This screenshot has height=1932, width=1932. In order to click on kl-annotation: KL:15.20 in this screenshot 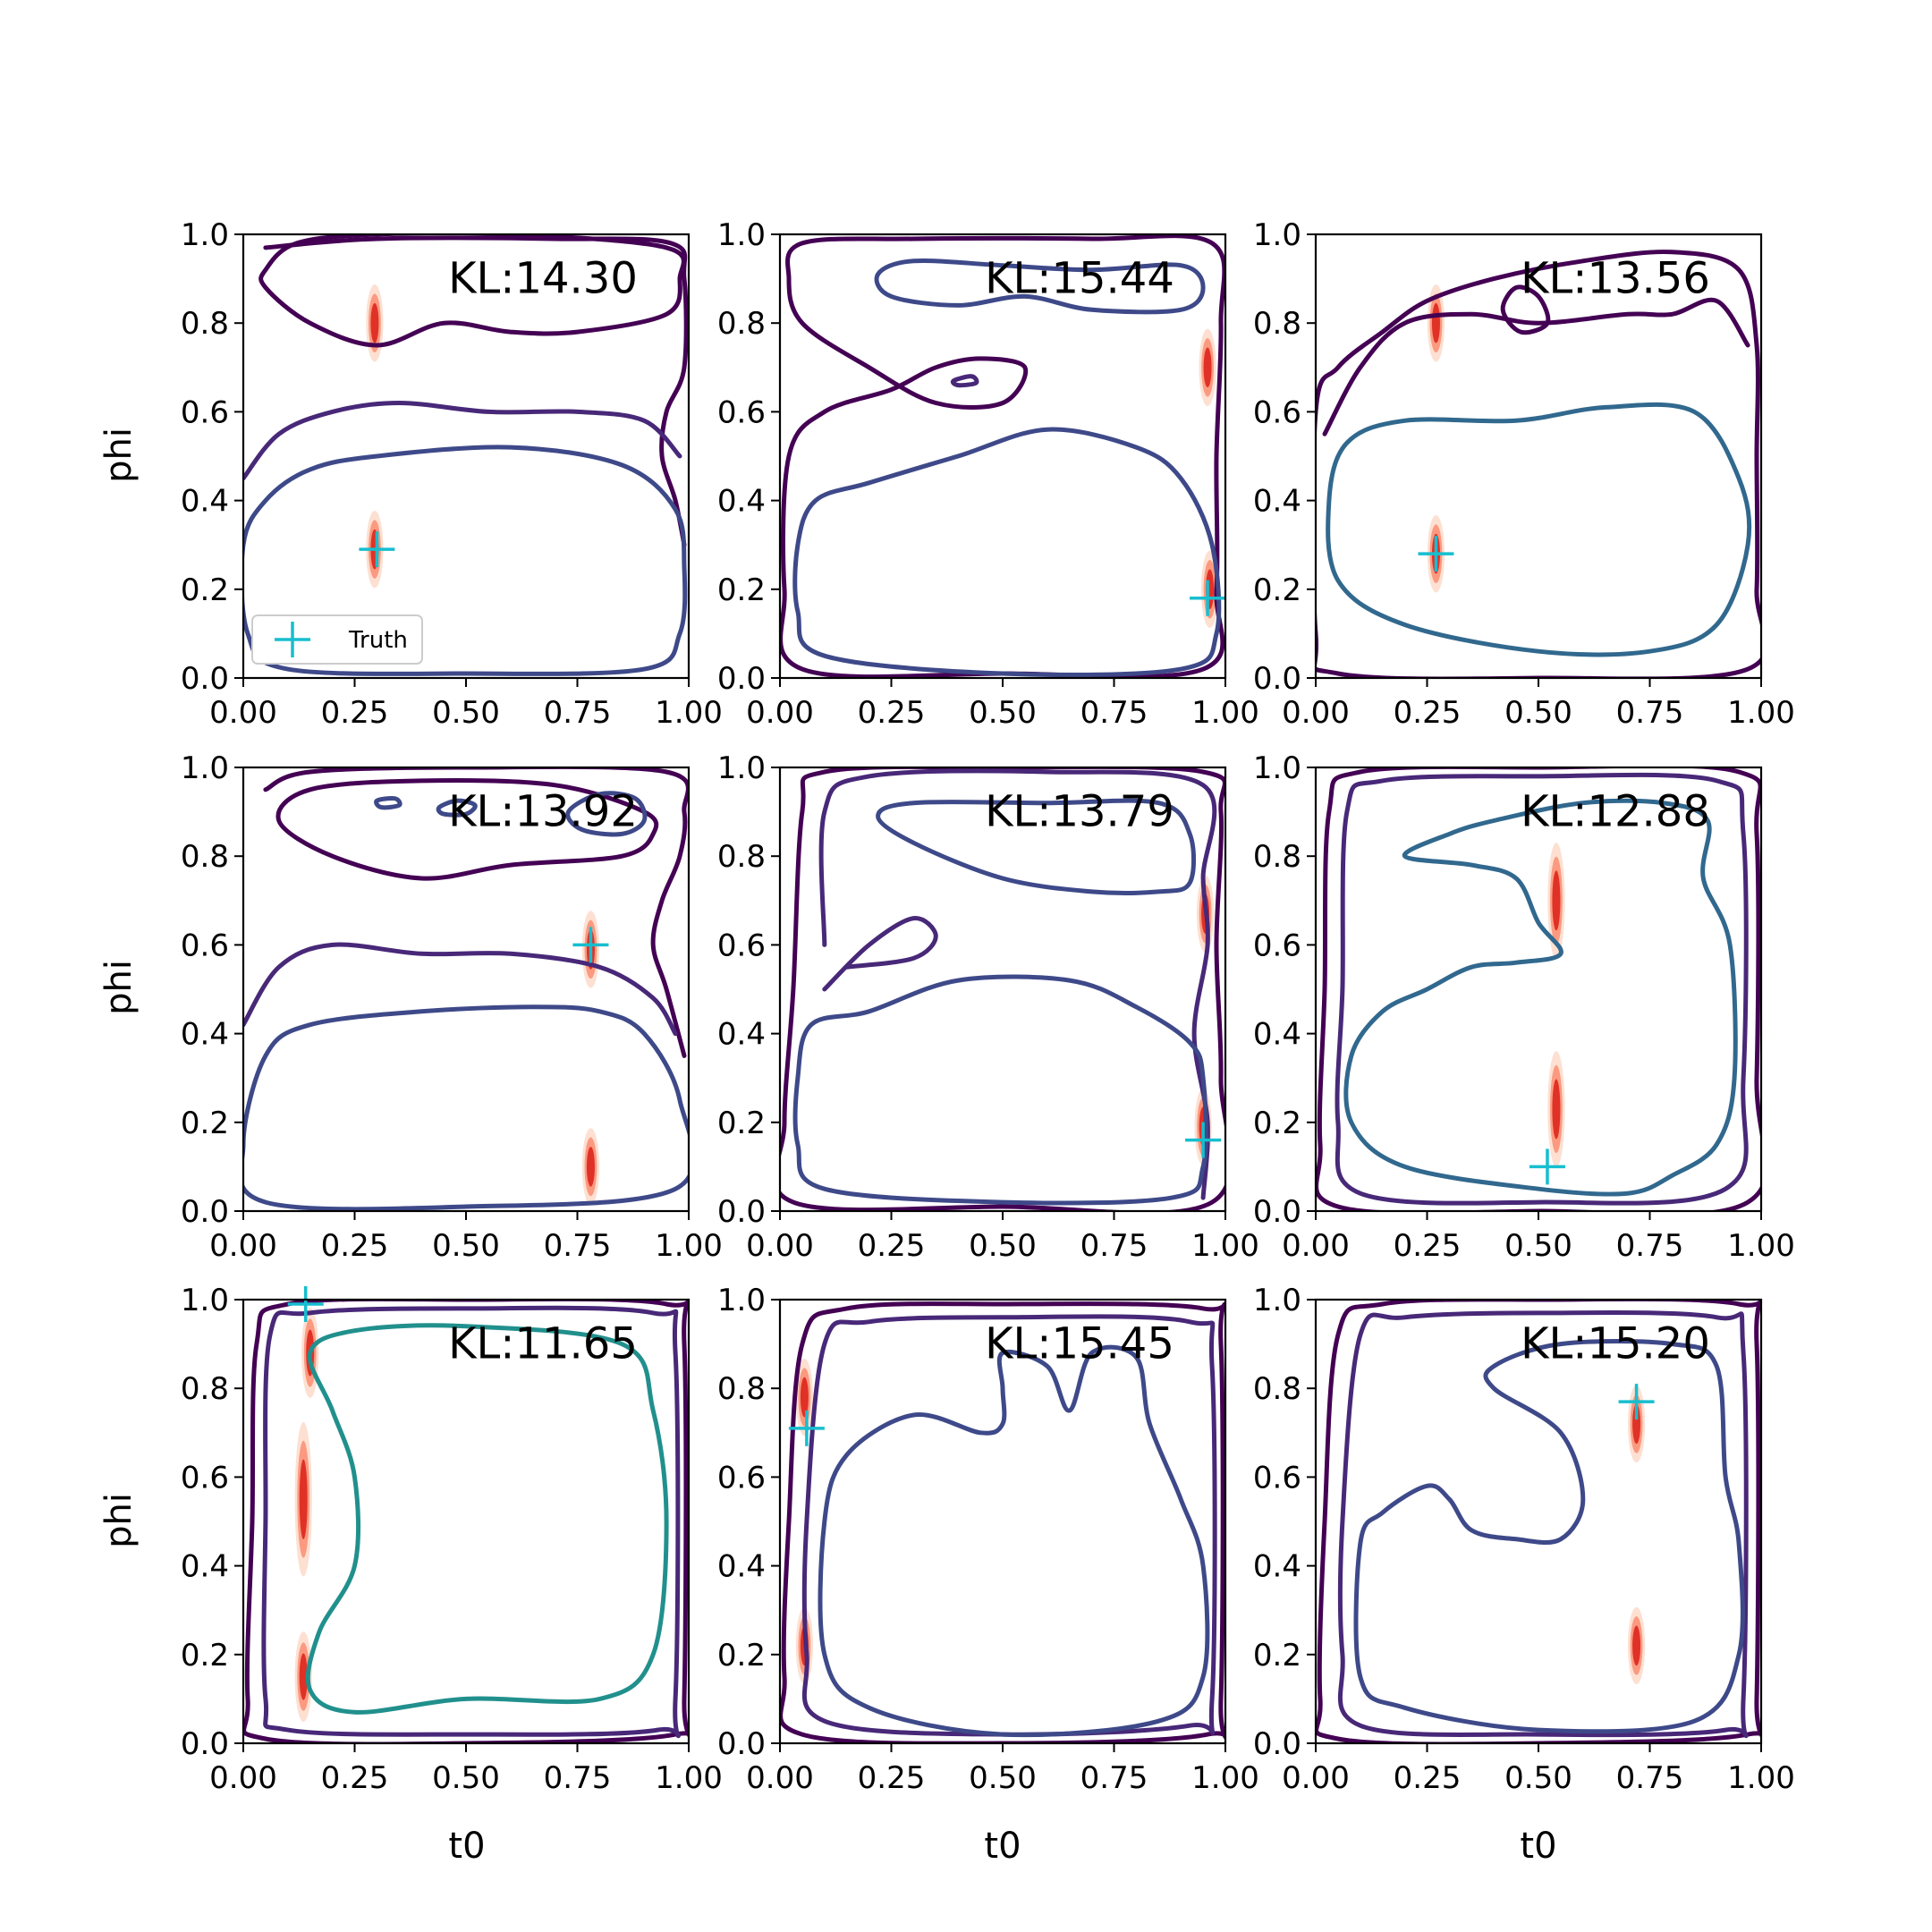, I will do `click(1615, 1344)`.